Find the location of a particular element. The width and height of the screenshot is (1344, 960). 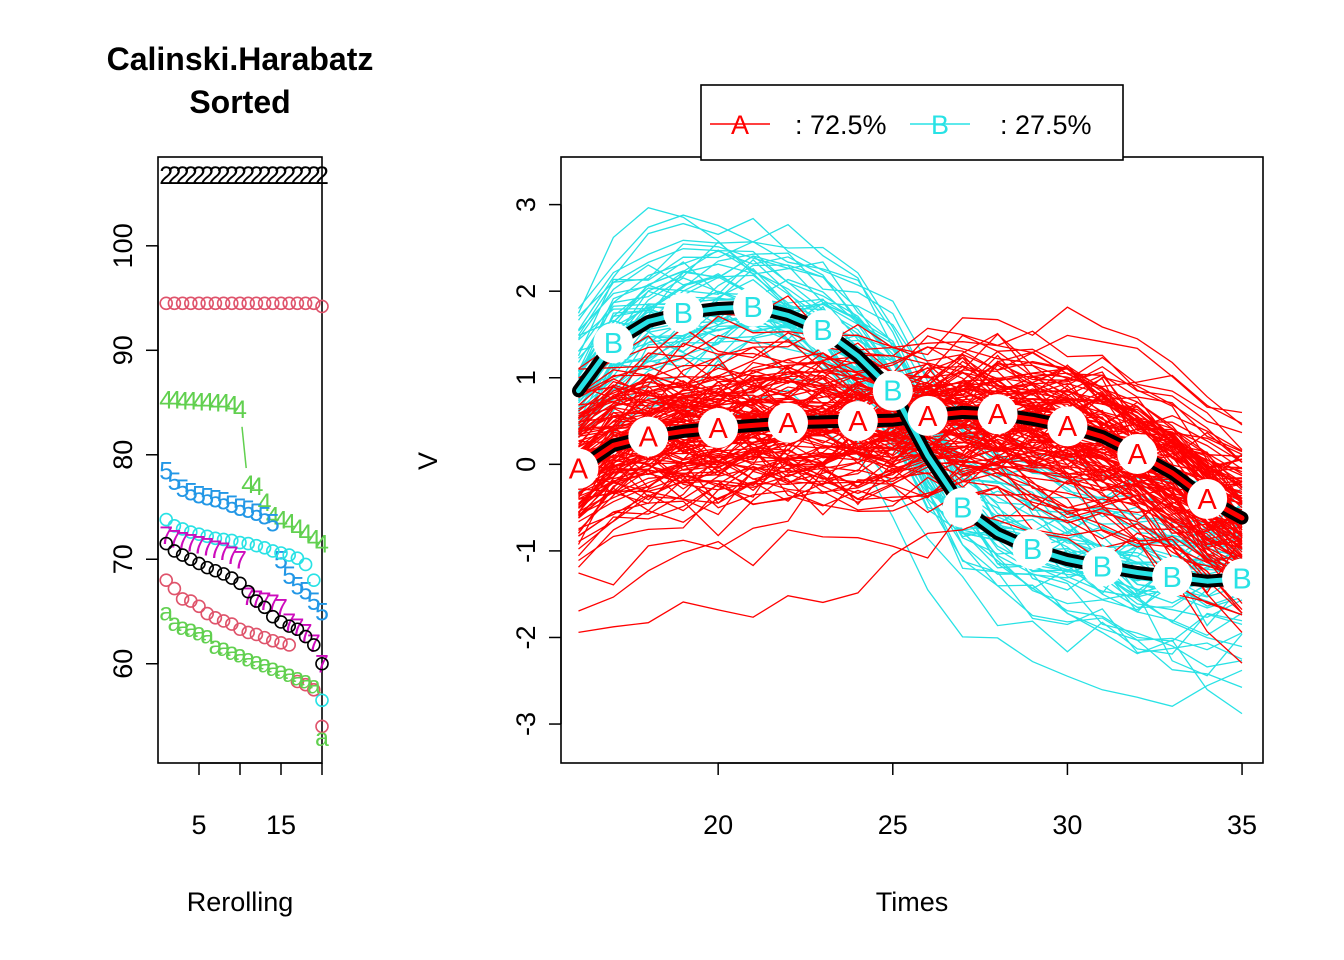

left-chart-subtitle: Sorted is located at coordinates (239, 102).